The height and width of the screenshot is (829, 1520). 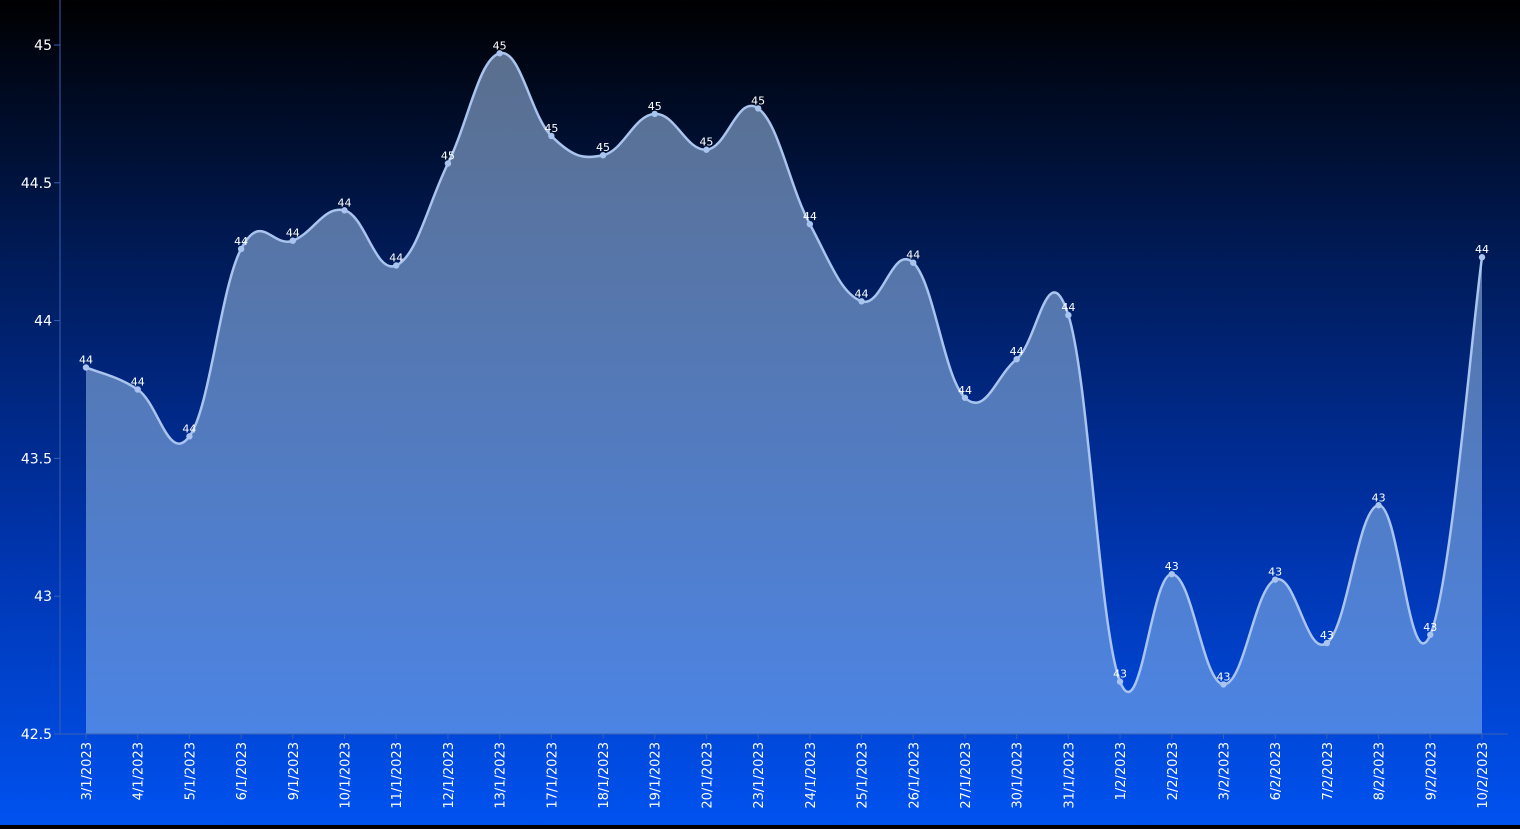 What do you see at coordinates (1069, 775) in the screenshot?
I see `x-tick-label: 31/1/2023` at bounding box center [1069, 775].